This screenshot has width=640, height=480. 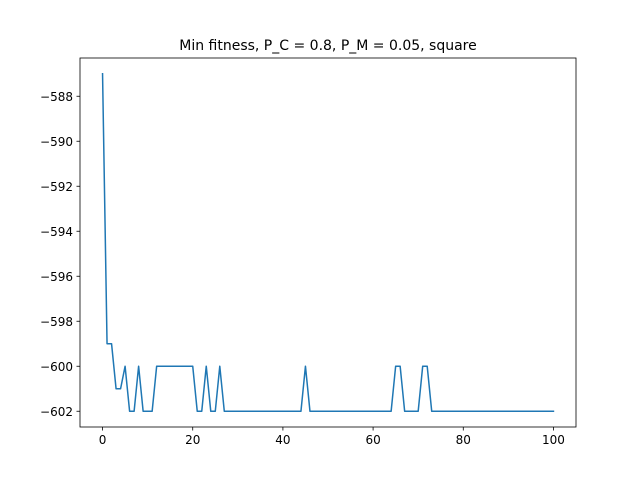 I want to click on y-tick-label: −602, so click(x=56, y=412).